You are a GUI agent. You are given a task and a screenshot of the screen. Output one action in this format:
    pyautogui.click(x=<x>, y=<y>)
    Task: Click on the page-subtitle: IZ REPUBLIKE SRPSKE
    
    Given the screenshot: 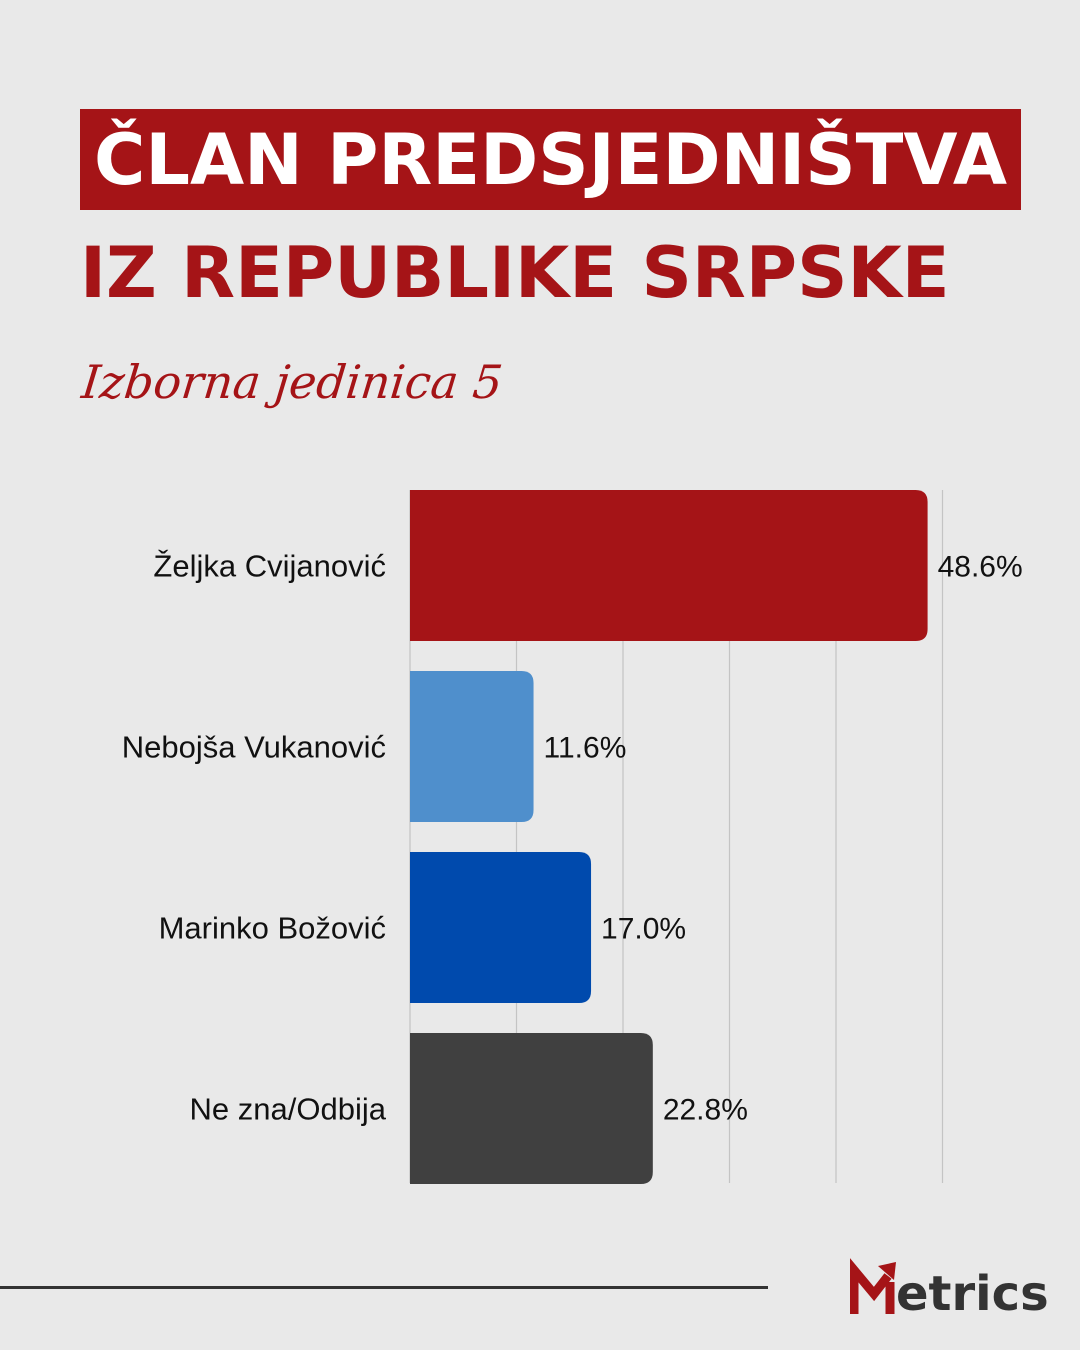 What is the action you would take?
    pyautogui.click(x=515, y=273)
    